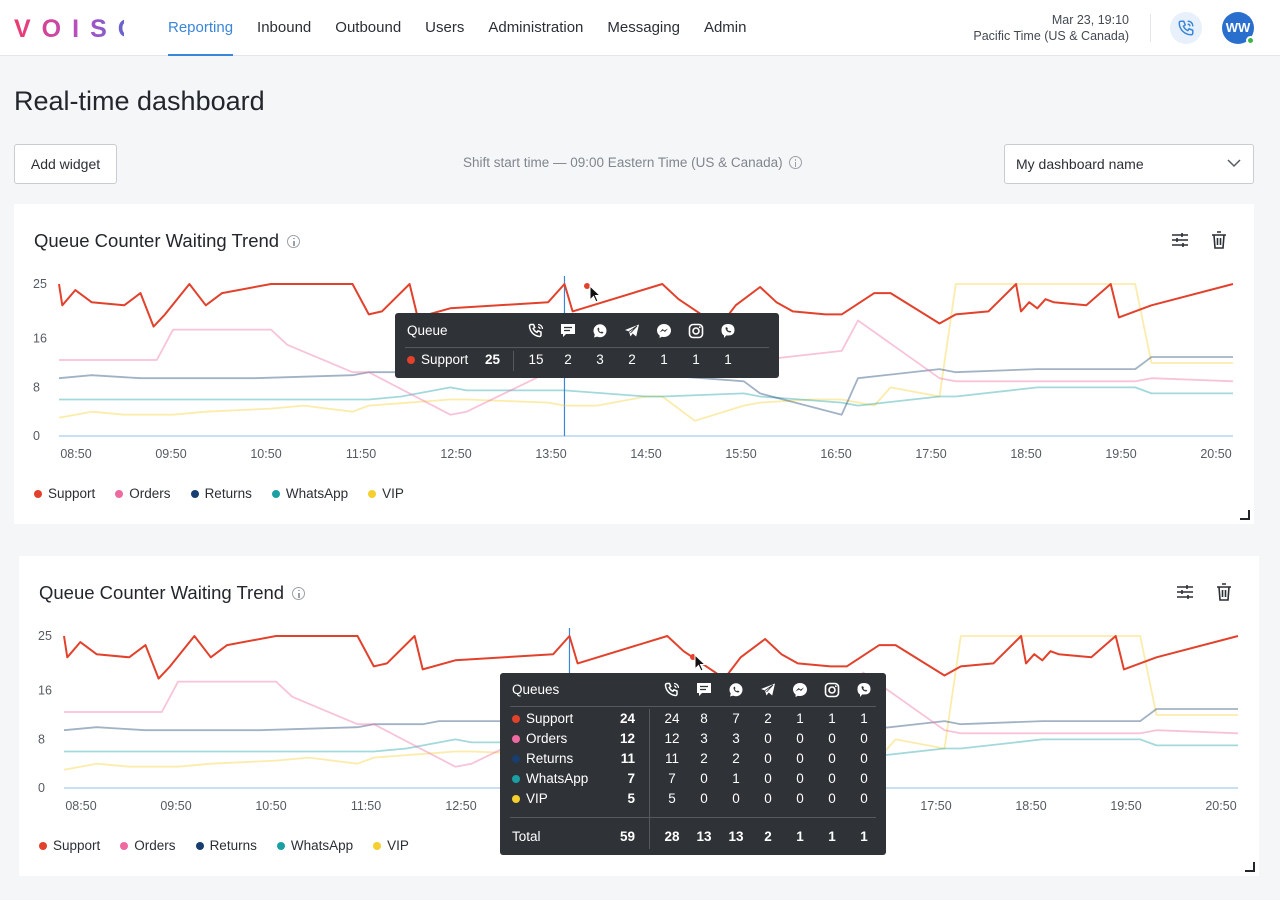 The image size is (1280, 900). What do you see at coordinates (672, 798) in the screenshot?
I see `channel-value: 5` at bounding box center [672, 798].